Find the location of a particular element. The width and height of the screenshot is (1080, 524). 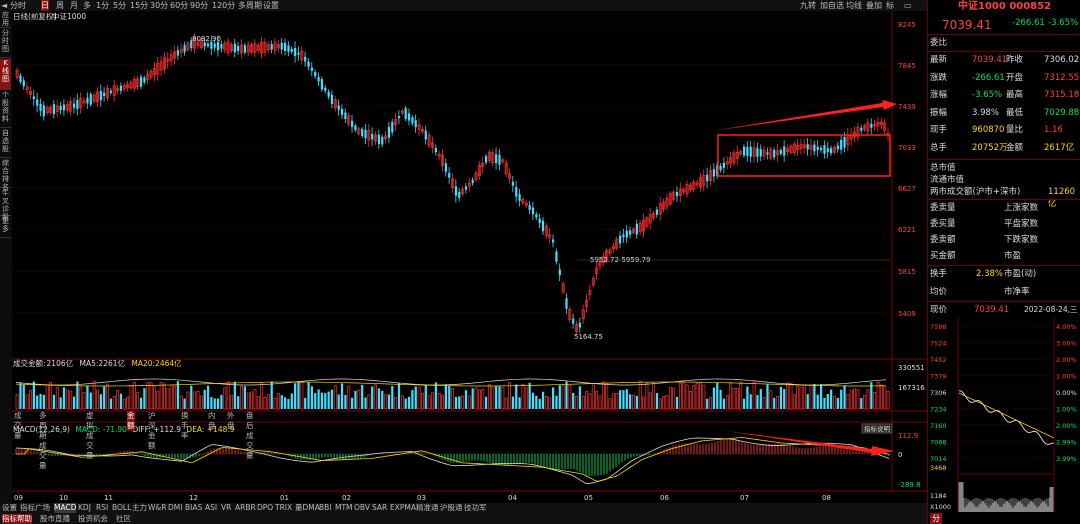

period-tab-11: 120分 is located at coordinates (224, 5).